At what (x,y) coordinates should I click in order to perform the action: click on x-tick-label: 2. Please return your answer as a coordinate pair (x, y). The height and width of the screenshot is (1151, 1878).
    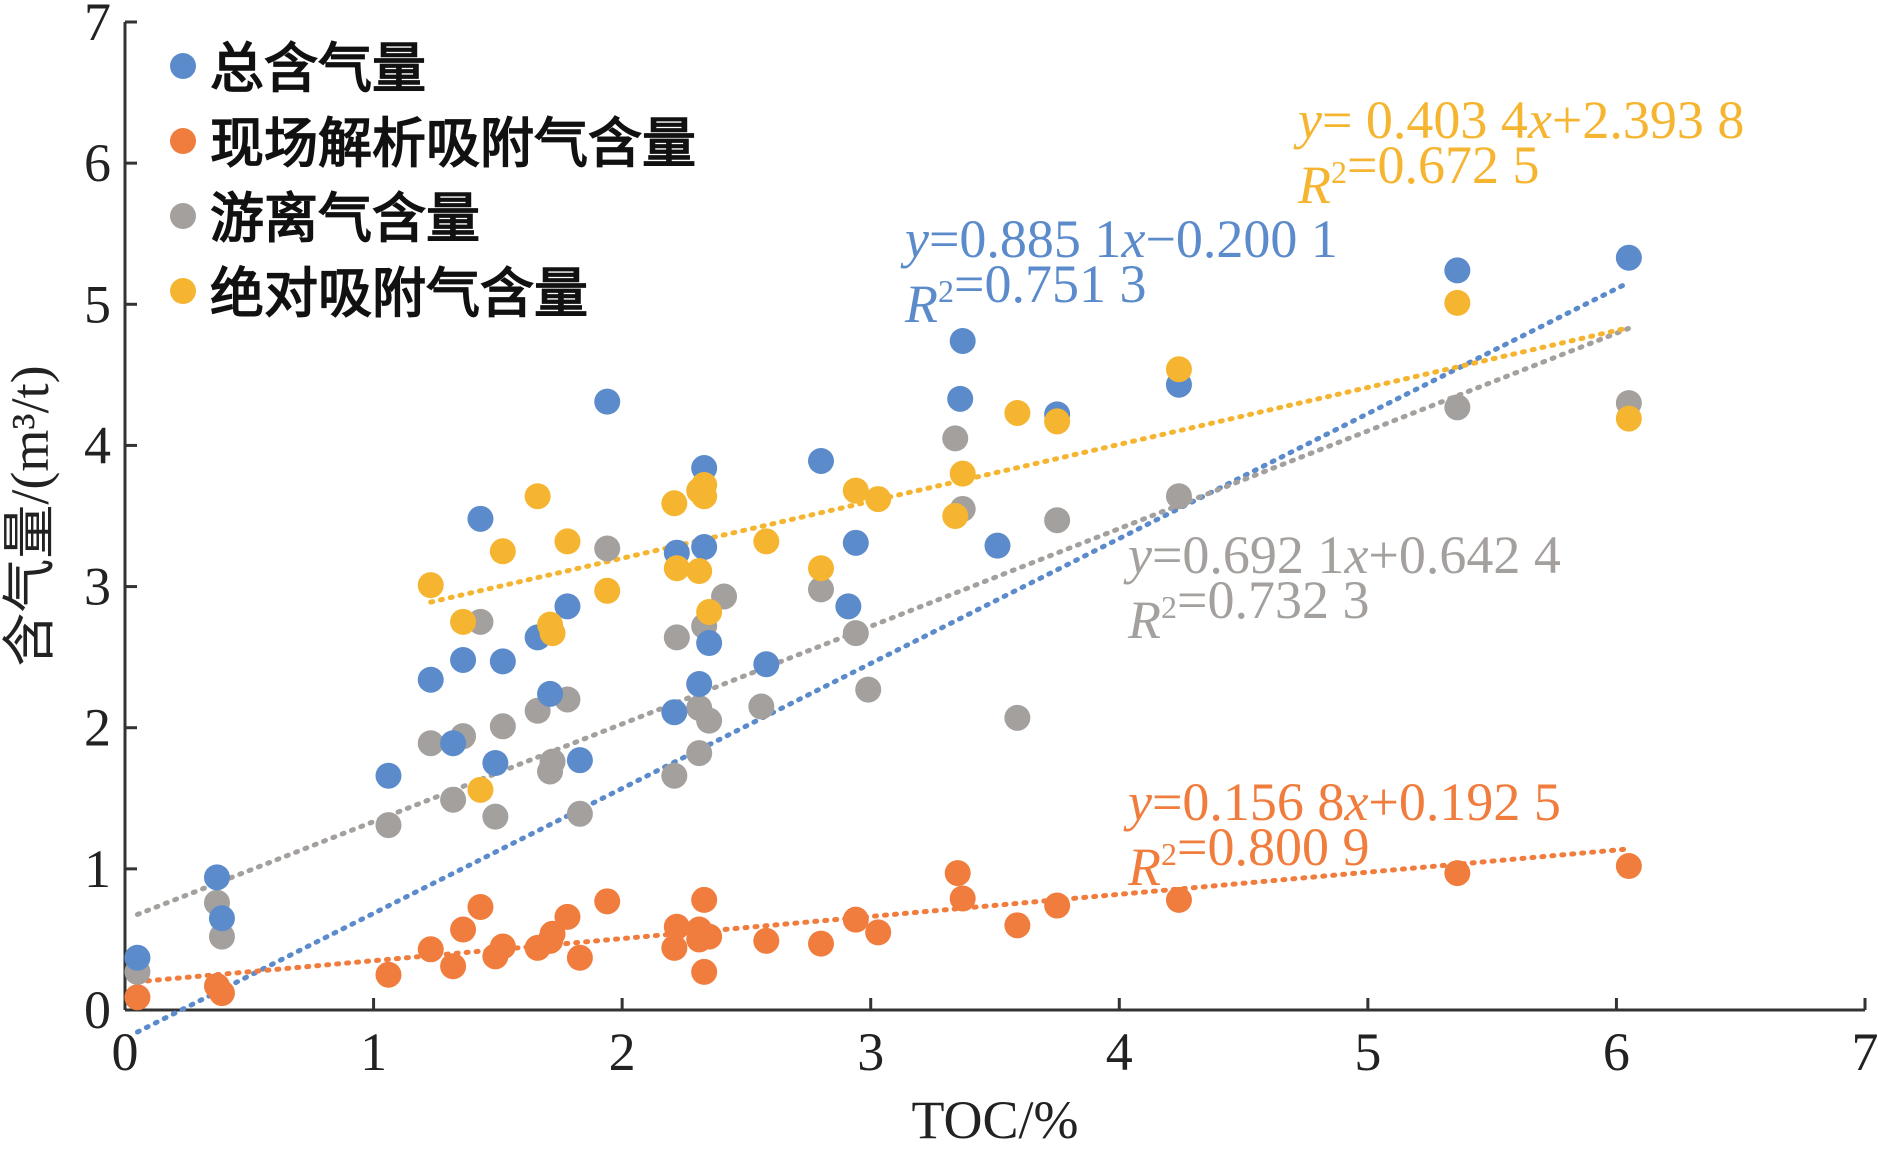
    Looking at the image, I should click on (622, 1052).